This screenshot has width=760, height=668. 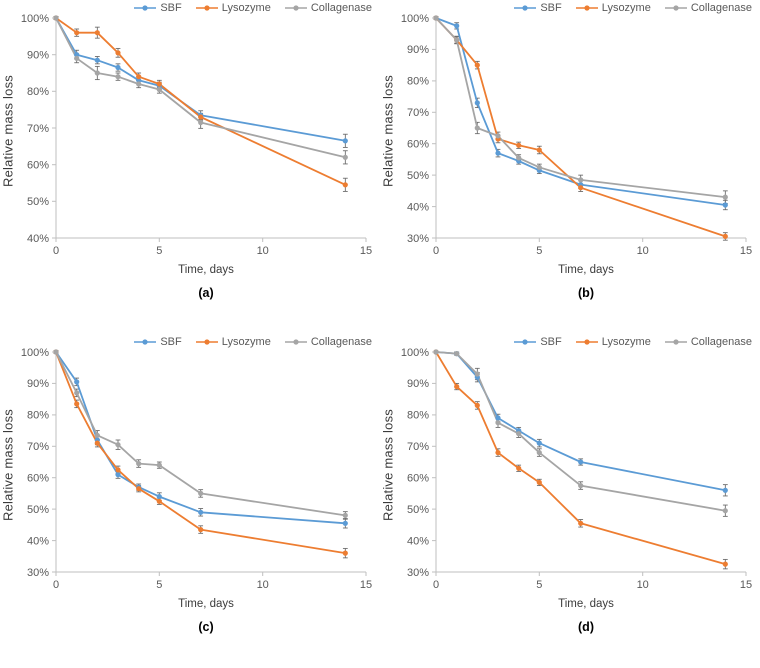 What do you see at coordinates (586, 627) in the screenshot?
I see `panel-label-d: (d)` at bounding box center [586, 627].